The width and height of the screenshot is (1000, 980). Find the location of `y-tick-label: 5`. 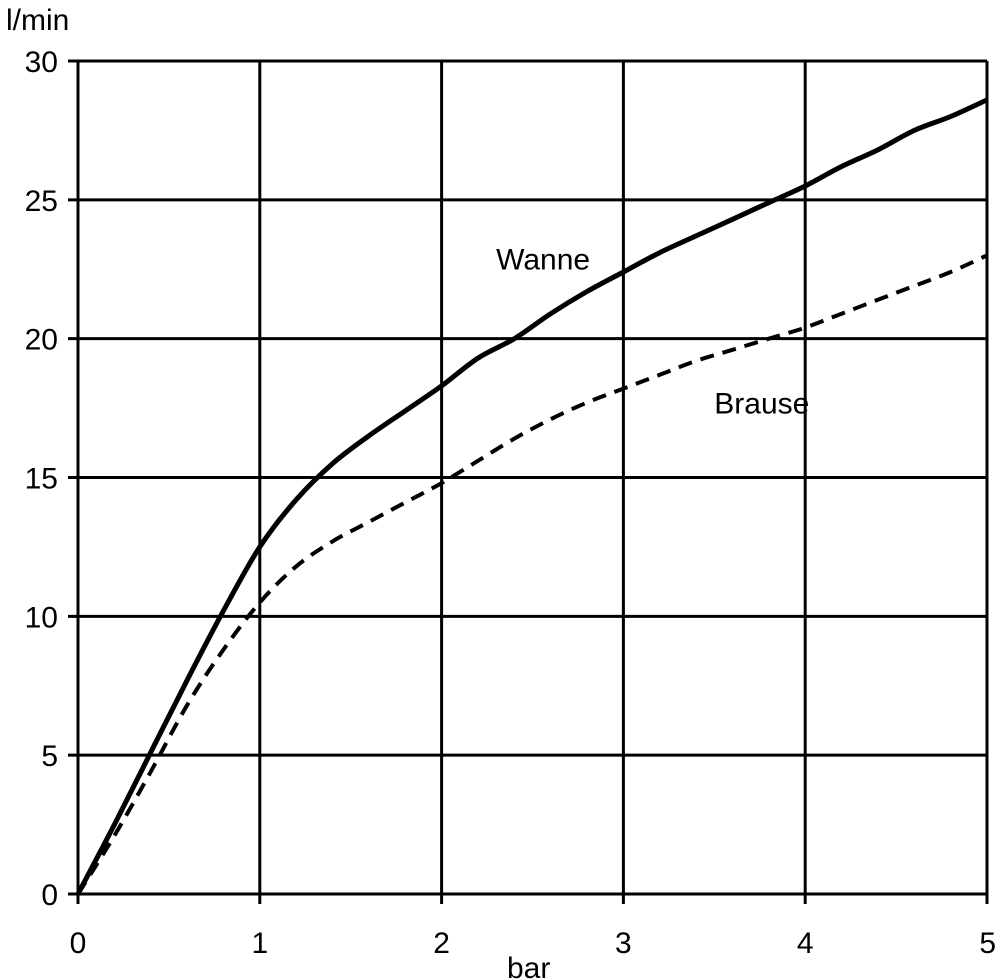

y-tick-label: 5 is located at coordinates (49, 756).